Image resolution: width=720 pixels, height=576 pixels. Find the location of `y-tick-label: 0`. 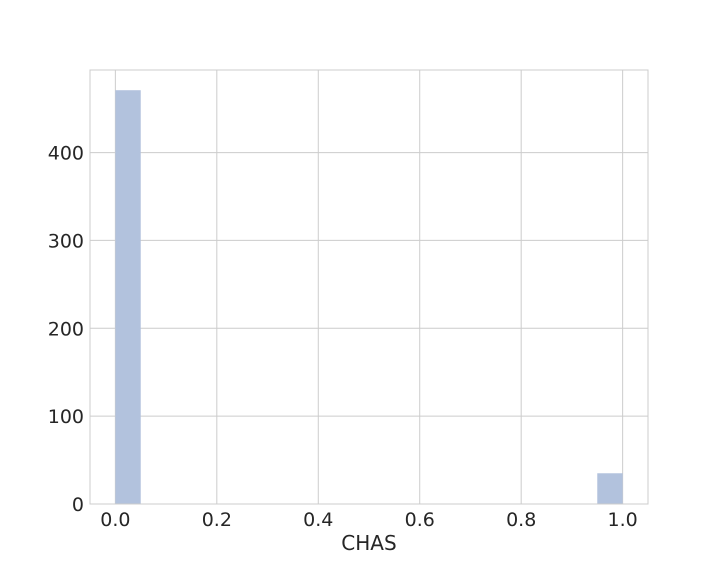

y-tick-label: 0 is located at coordinates (78, 505).